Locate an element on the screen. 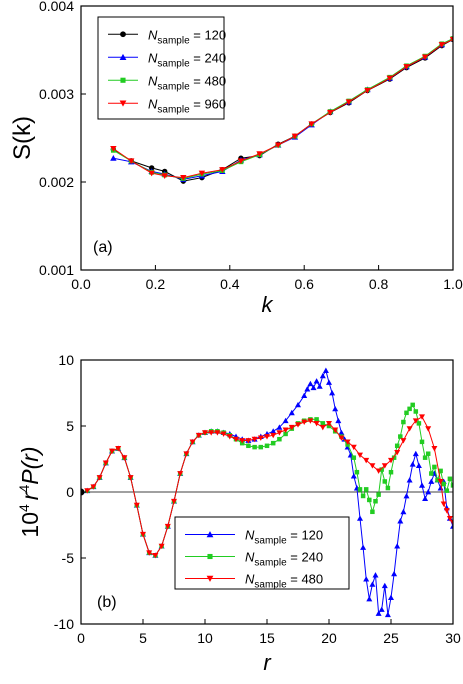  legend-value: = 480 is located at coordinates (305, 579).